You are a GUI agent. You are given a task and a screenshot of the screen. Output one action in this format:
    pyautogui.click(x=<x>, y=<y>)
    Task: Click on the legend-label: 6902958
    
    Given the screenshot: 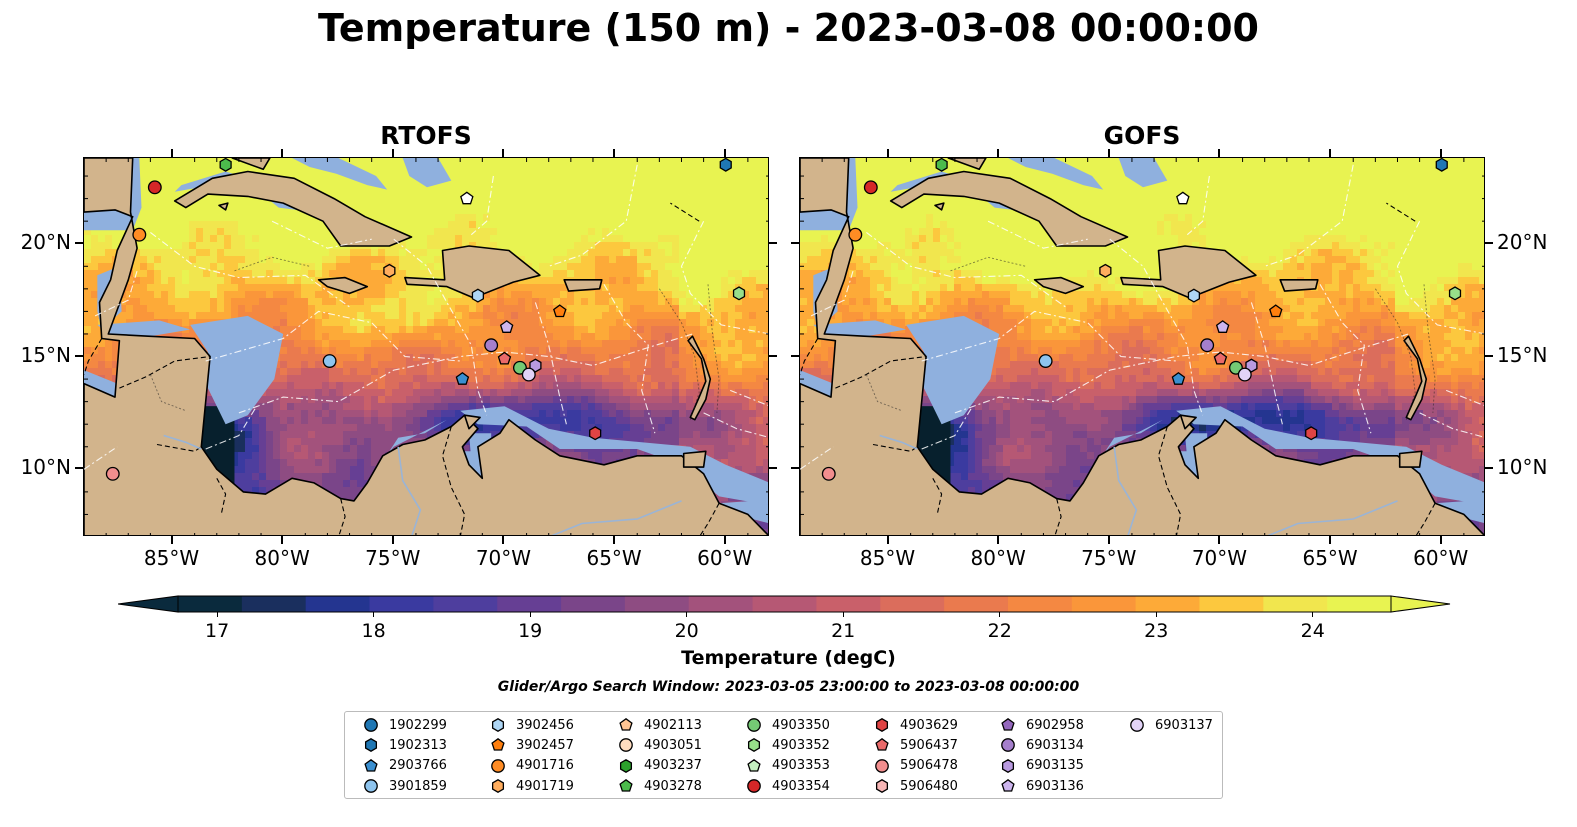 What is the action you would take?
    pyautogui.click(x=1055, y=725)
    